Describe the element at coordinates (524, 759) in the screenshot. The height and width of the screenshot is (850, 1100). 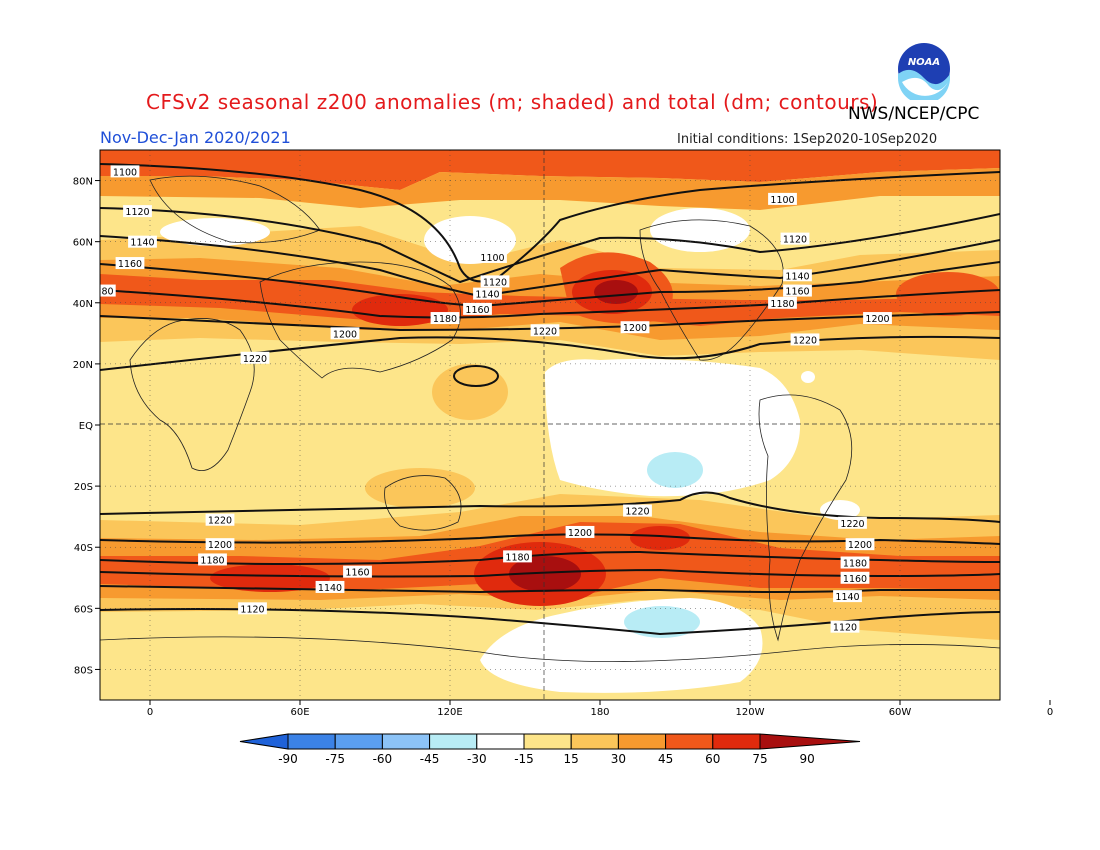
I see `colorbar-label: -15` at that location.